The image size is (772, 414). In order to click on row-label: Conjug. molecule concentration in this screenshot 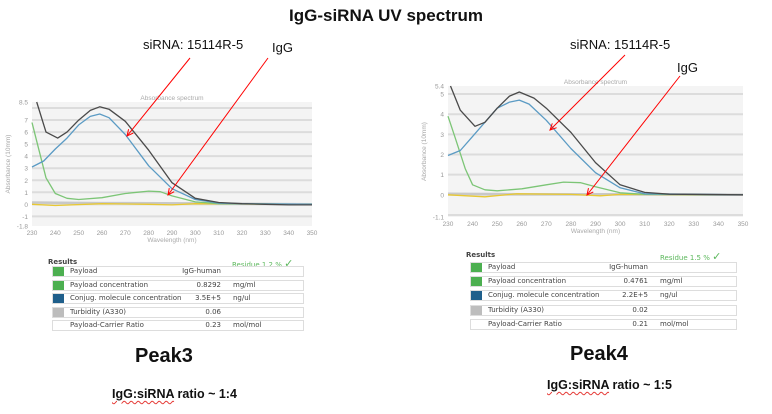, I will do `click(126, 298)`.